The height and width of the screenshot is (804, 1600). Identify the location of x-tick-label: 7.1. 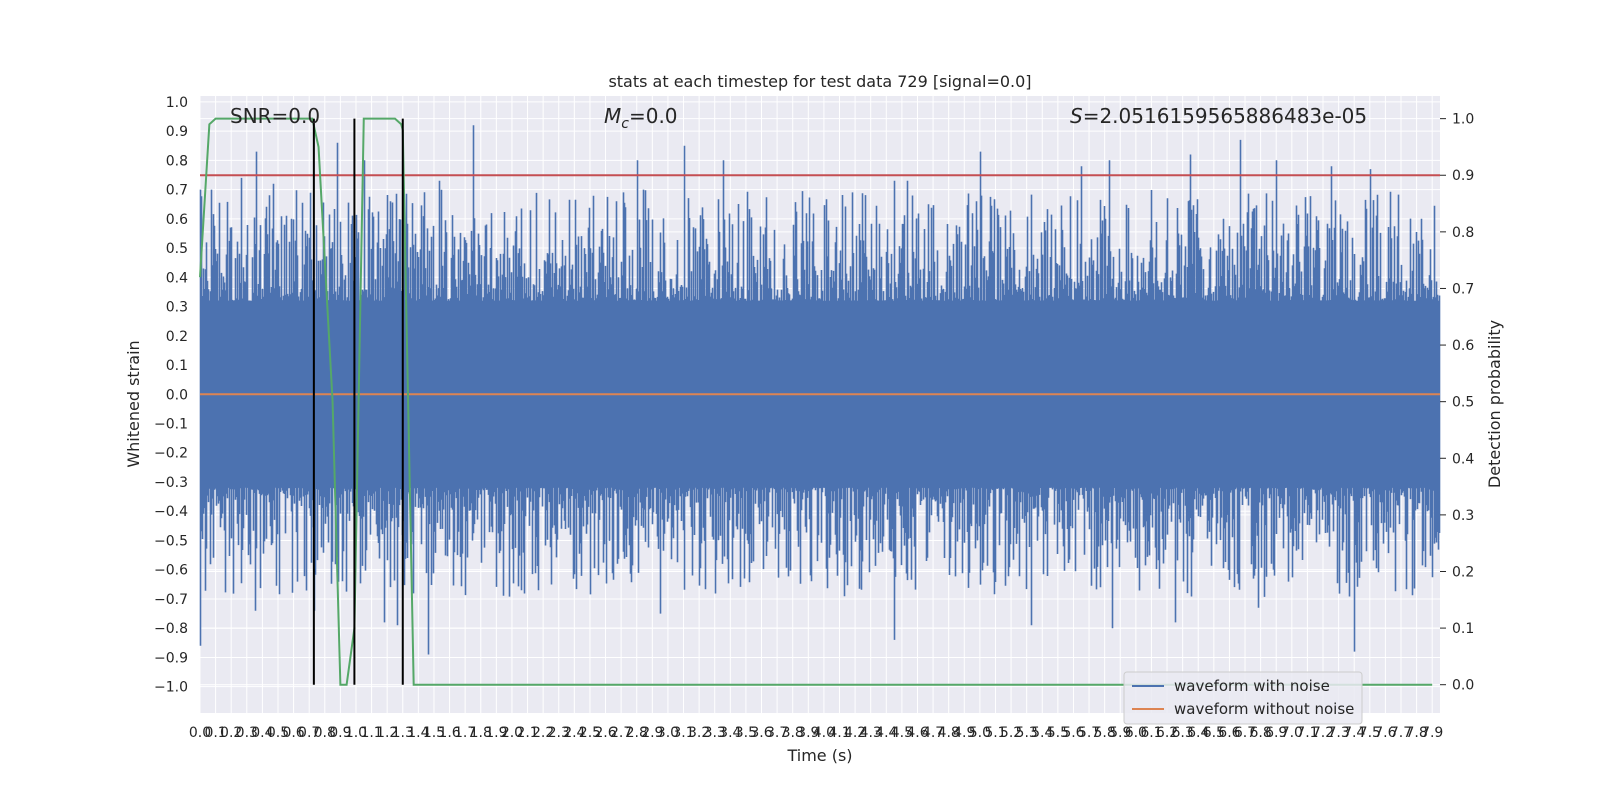
(1307, 733).